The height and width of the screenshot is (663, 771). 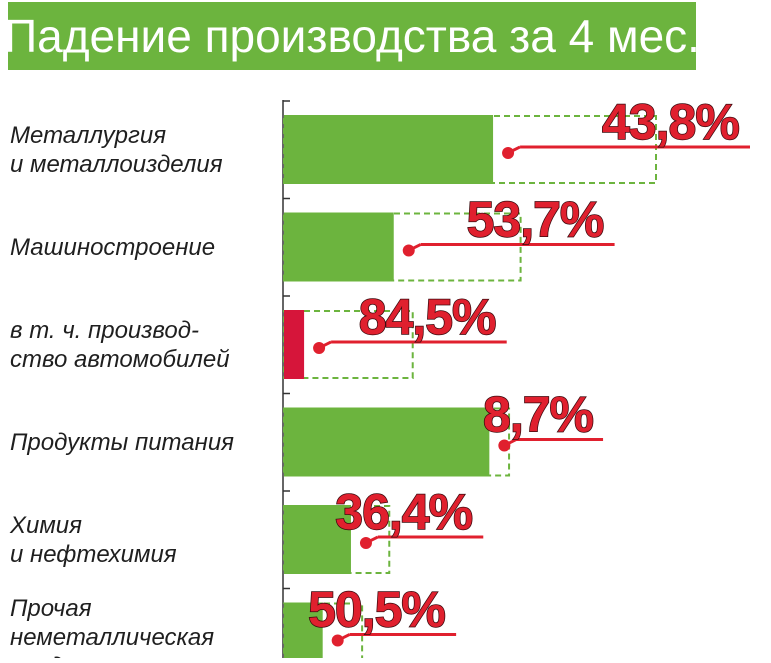 I want to click on category-label: Машиностроение, so click(x=112, y=247).